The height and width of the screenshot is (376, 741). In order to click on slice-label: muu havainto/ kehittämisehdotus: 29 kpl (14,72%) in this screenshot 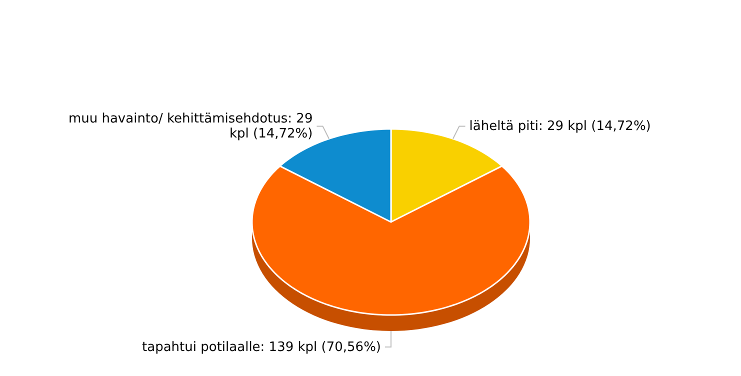, I will do `click(190, 127)`.